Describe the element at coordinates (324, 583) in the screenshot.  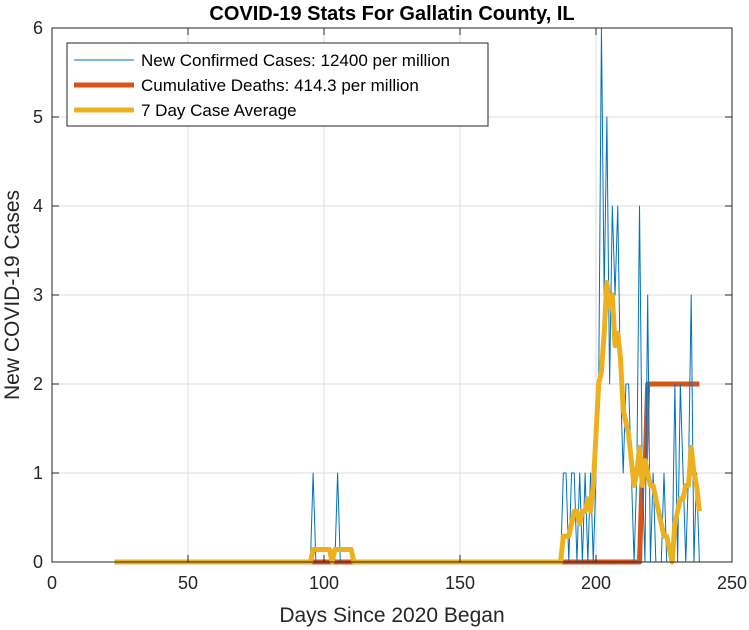
I see `x-tick-label: 100` at that location.